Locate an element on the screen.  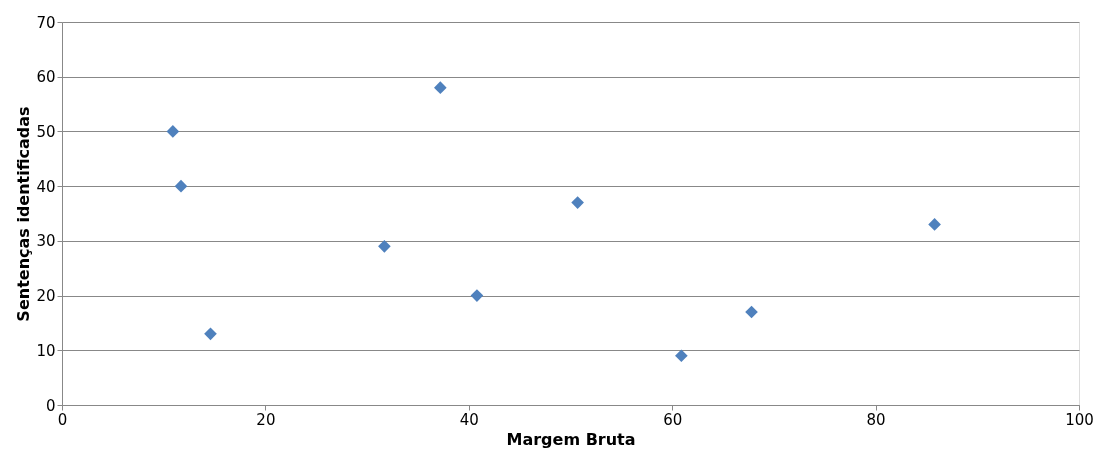
y-tick-label: 20 is located at coordinates (46, 296).